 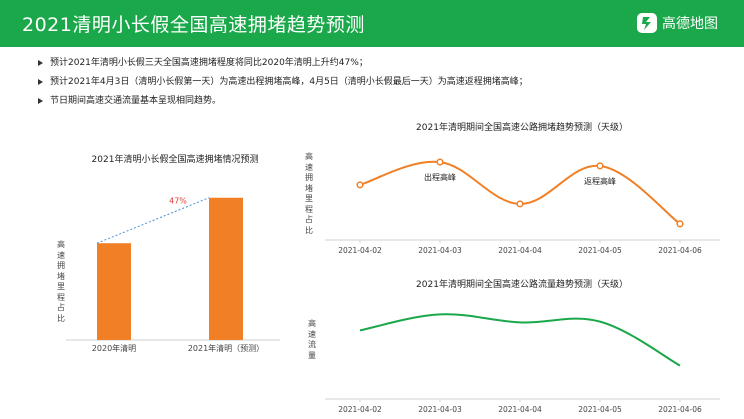 What do you see at coordinates (522, 285) in the screenshot?
I see `flow-chart-title: 2021年清明期间全国高速公路流量趋势预测（天级）` at bounding box center [522, 285].